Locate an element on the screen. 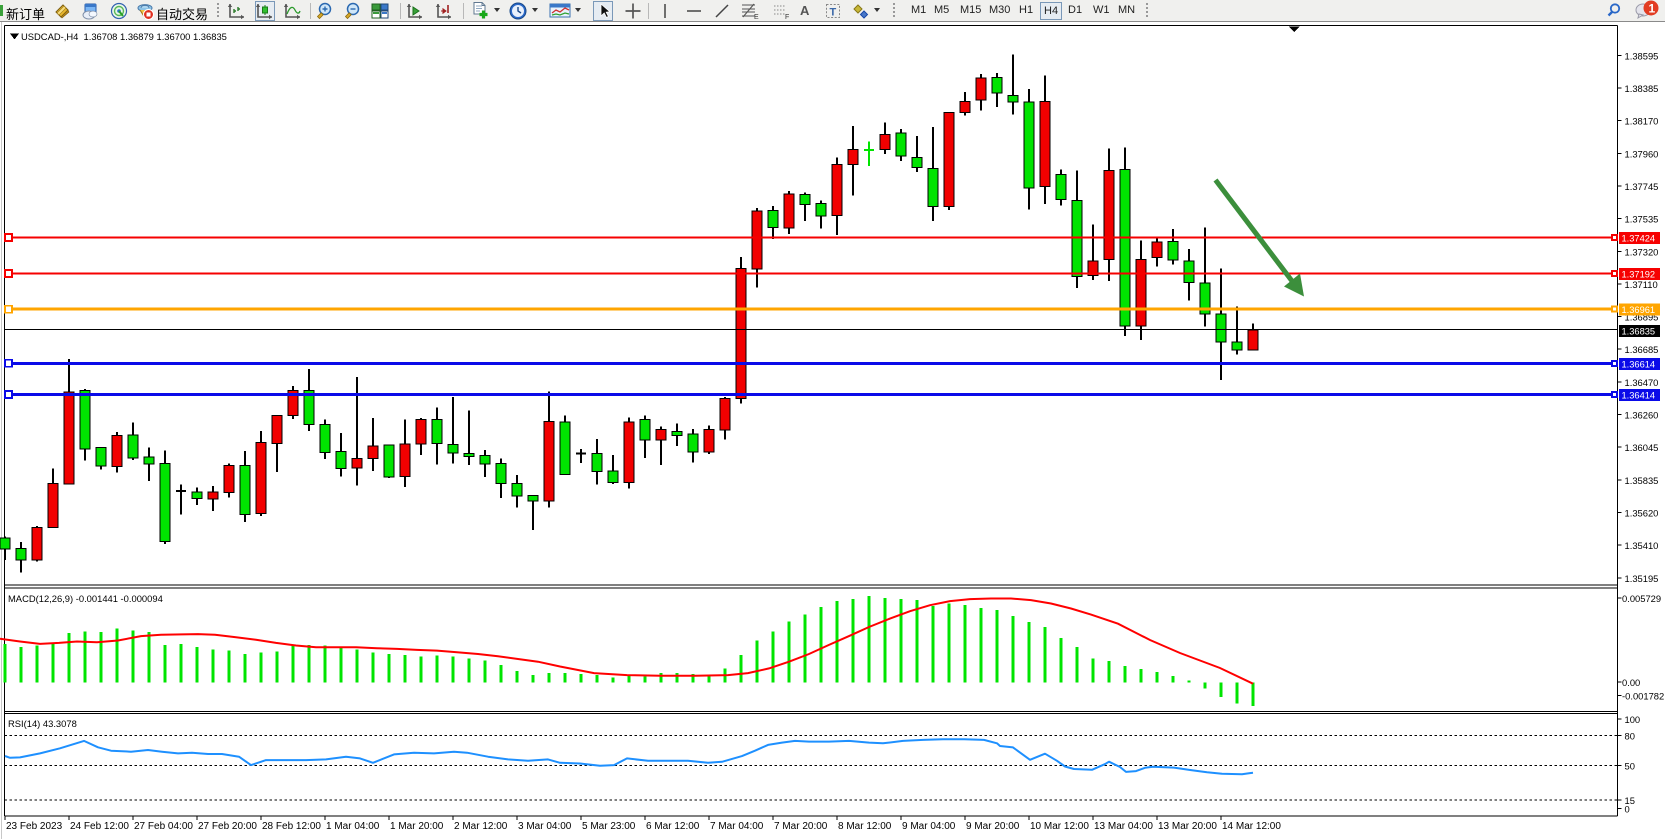 The height and width of the screenshot is (839, 1665). svg-text: 1.35195 is located at coordinates (1642, 578).